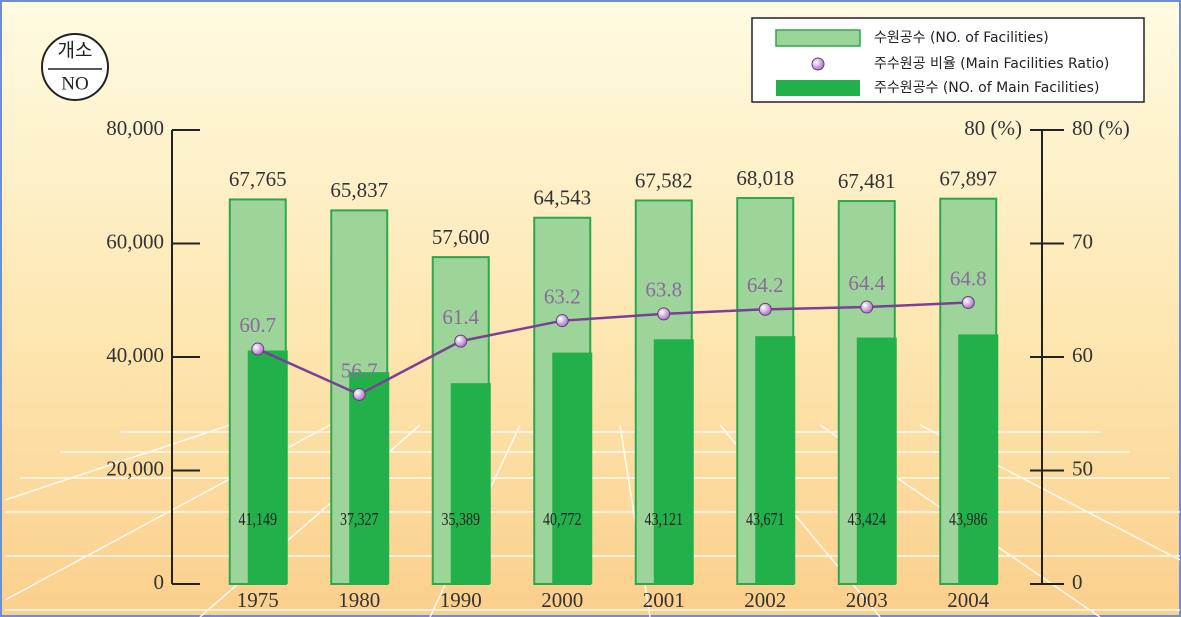 This screenshot has width=1181, height=617. What do you see at coordinates (1082, 241) in the screenshot?
I see `y2-tick-label: 70` at bounding box center [1082, 241].